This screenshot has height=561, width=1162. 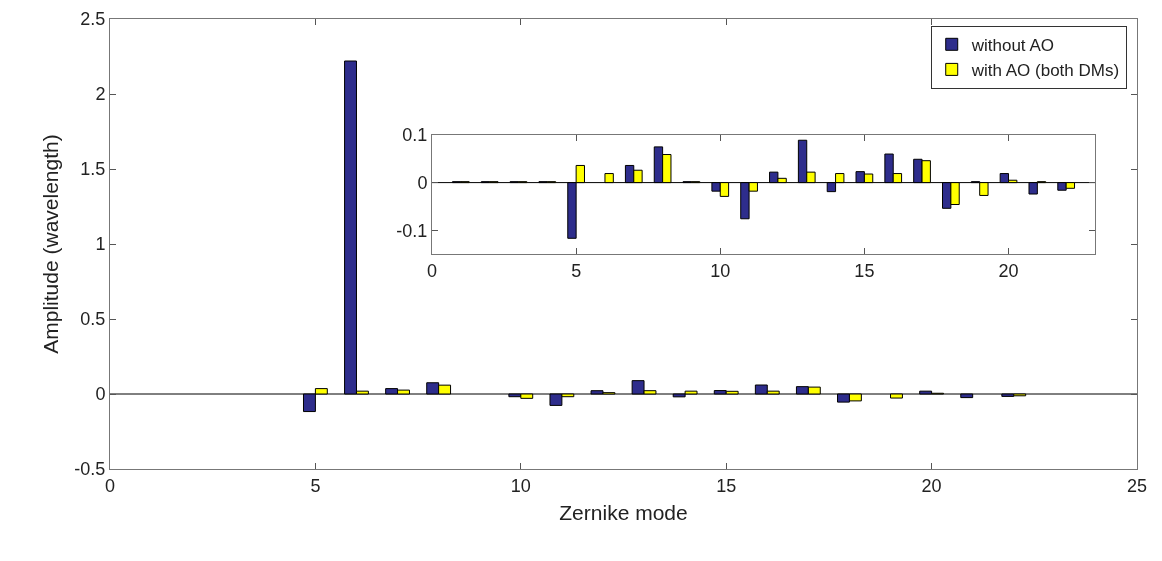 What do you see at coordinates (90, 469) in the screenshot?
I see `y-tick-label: -0.5` at bounding box center [90, 469].